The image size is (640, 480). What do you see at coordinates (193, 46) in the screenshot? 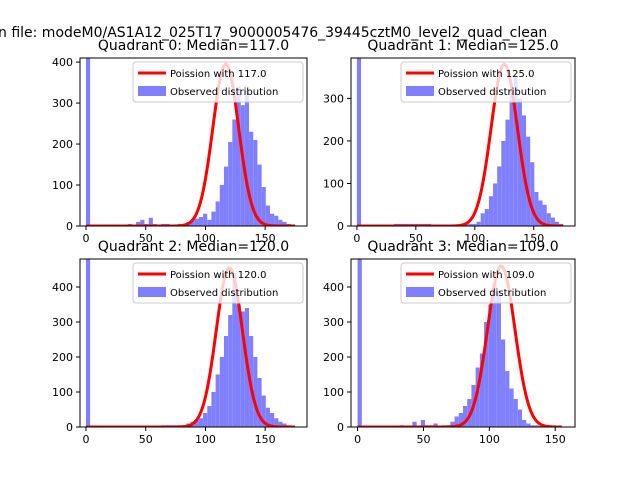
I see `subplot-title: Quadrant 0: Median=117.0` at bounding box center [193, 46].